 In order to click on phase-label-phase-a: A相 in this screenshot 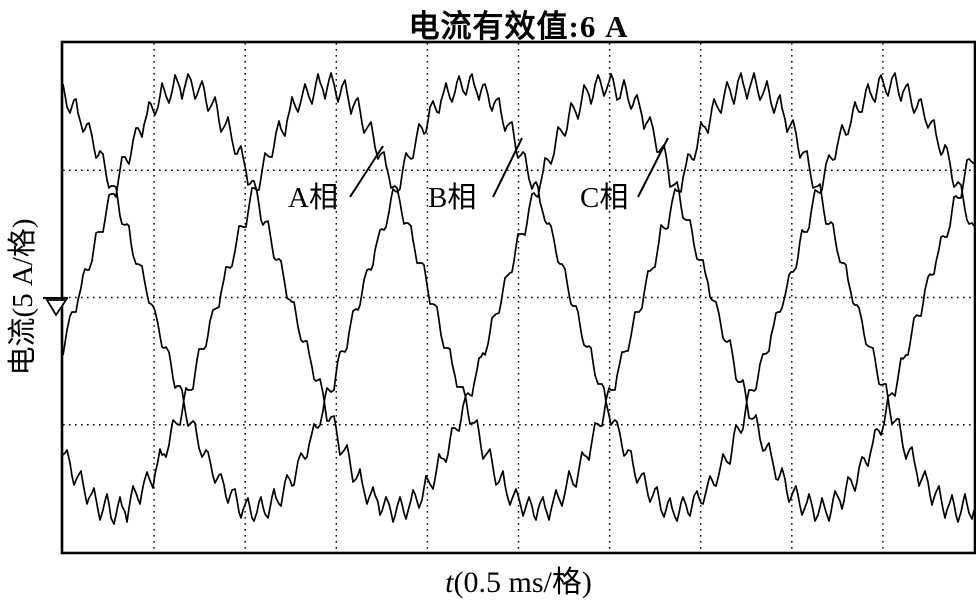, I will do `click(313, 197)`.